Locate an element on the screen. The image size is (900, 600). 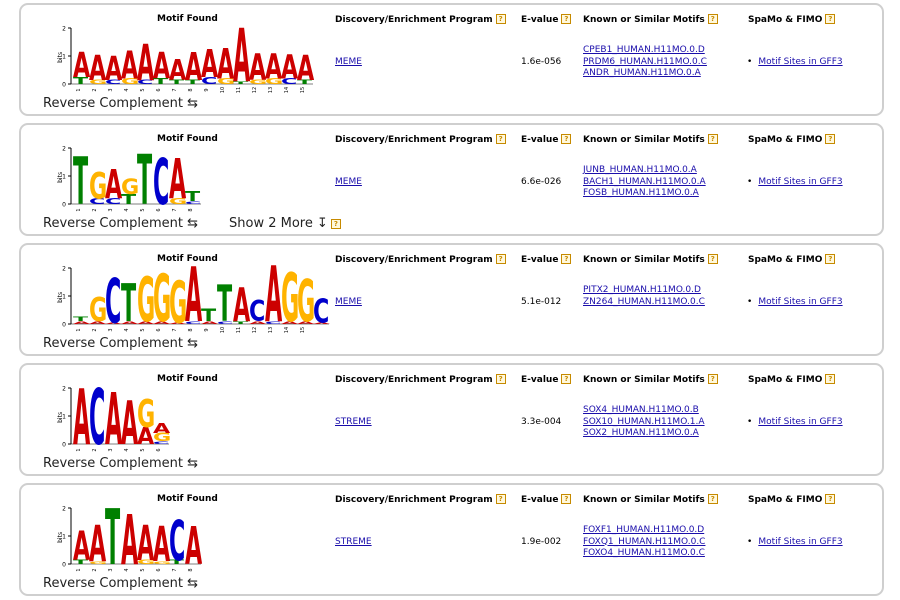
logo-letter-c: C is located at coordinates (113, 301).